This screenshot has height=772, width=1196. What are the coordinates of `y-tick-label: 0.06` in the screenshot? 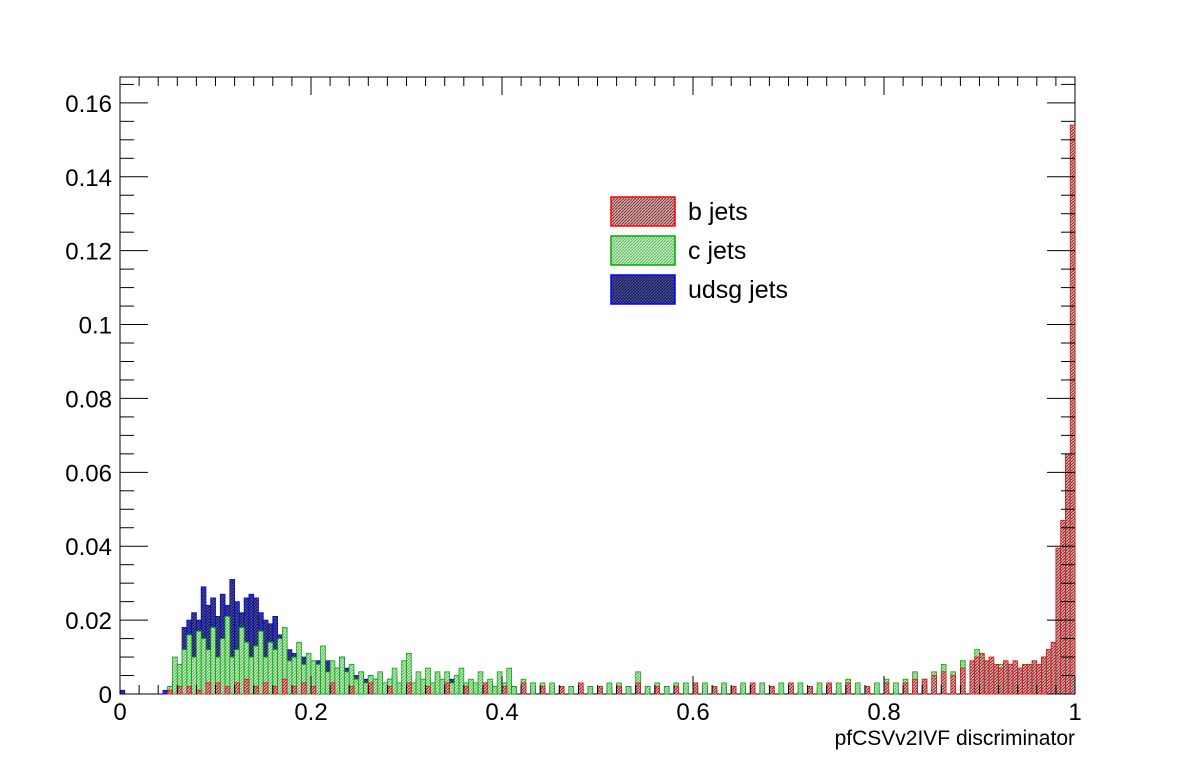 It's located at (88, 473).